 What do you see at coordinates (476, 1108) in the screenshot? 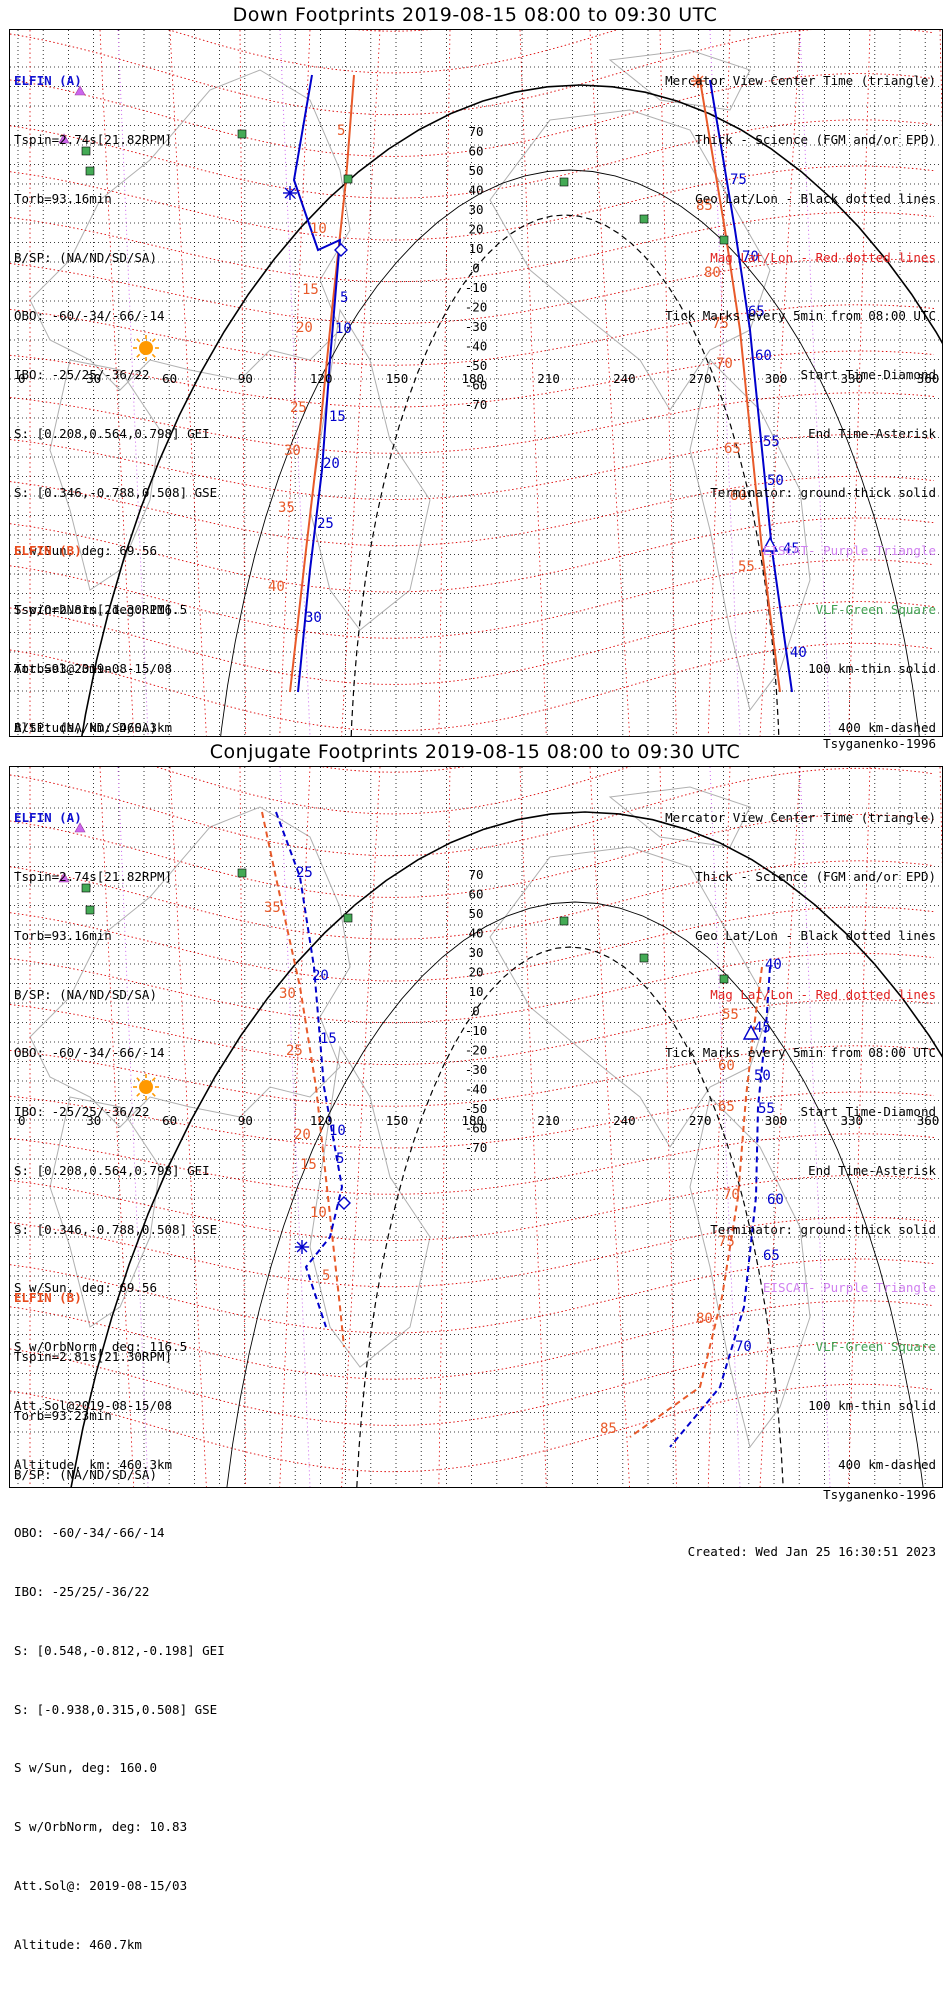
I see `lat-axis-label: -50` at bounding box center [476, 1108].